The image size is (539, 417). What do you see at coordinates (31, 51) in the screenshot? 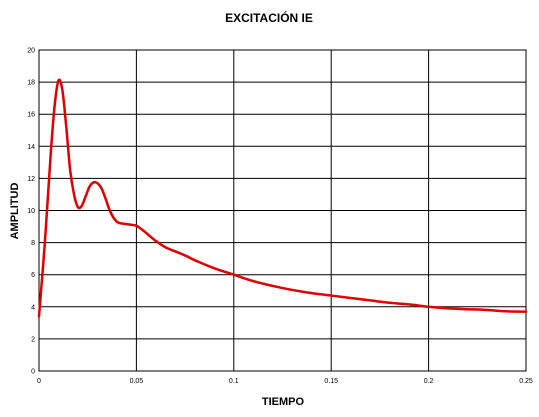
I see `y-tick-label: 20` at bounding box center [31, 51].